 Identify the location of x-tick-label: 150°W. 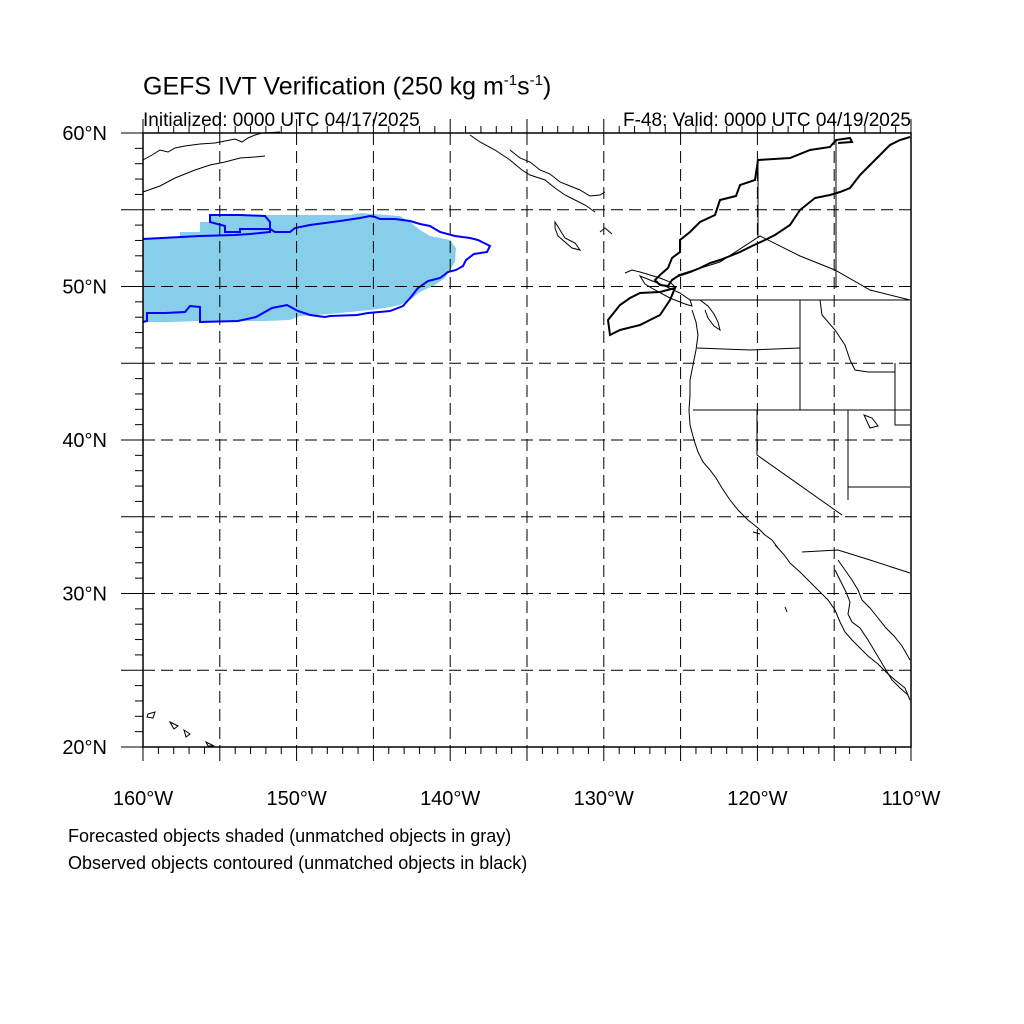
(296, 799).